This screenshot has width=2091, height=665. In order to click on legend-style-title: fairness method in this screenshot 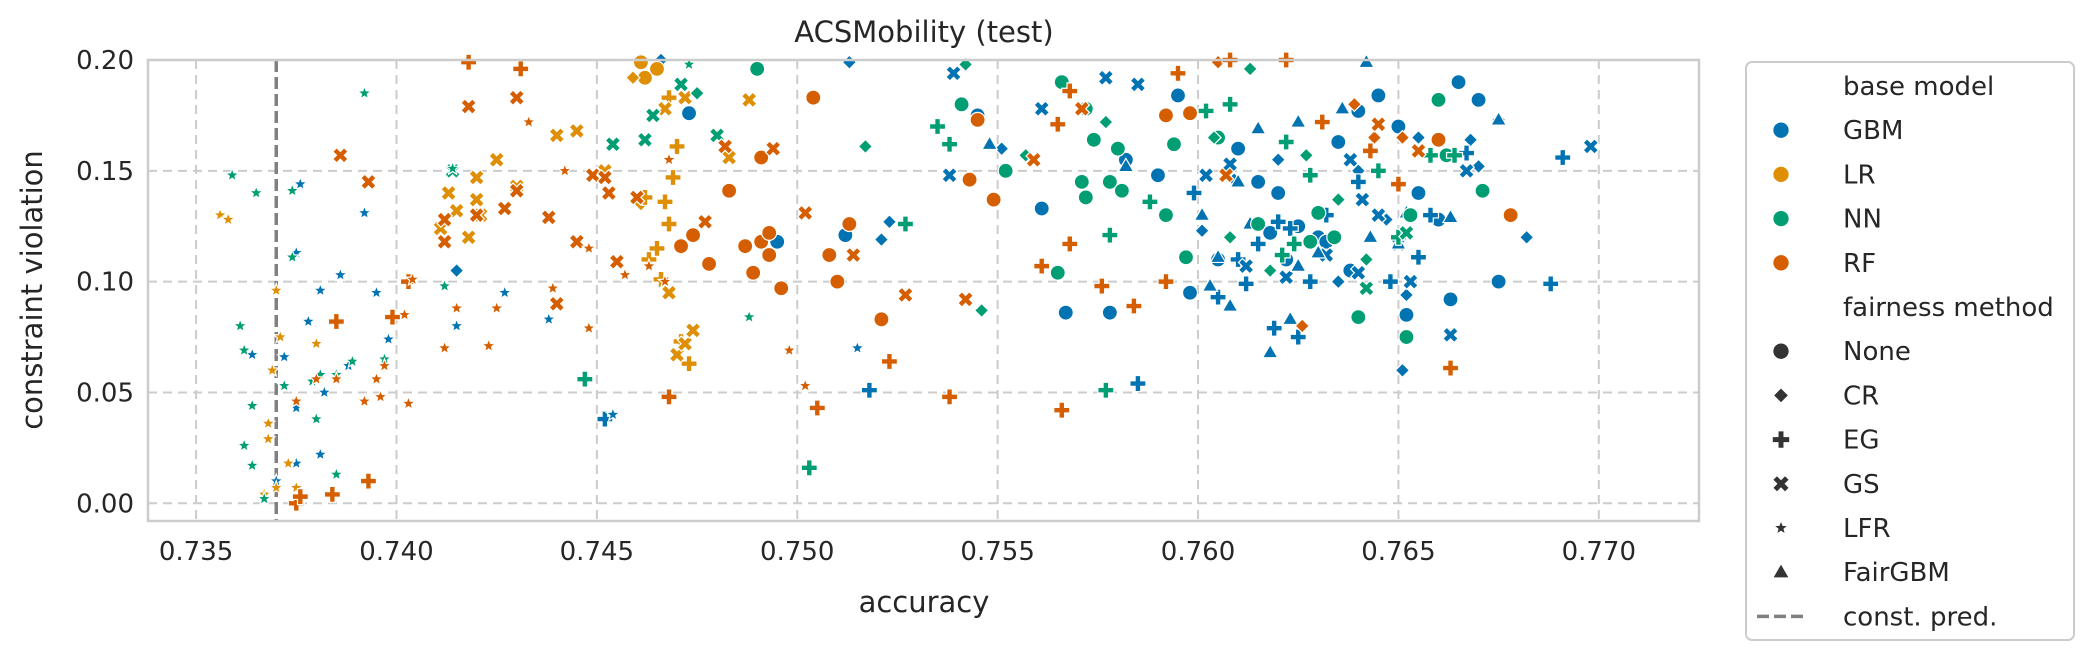, I will do `click(1948, 308)`.